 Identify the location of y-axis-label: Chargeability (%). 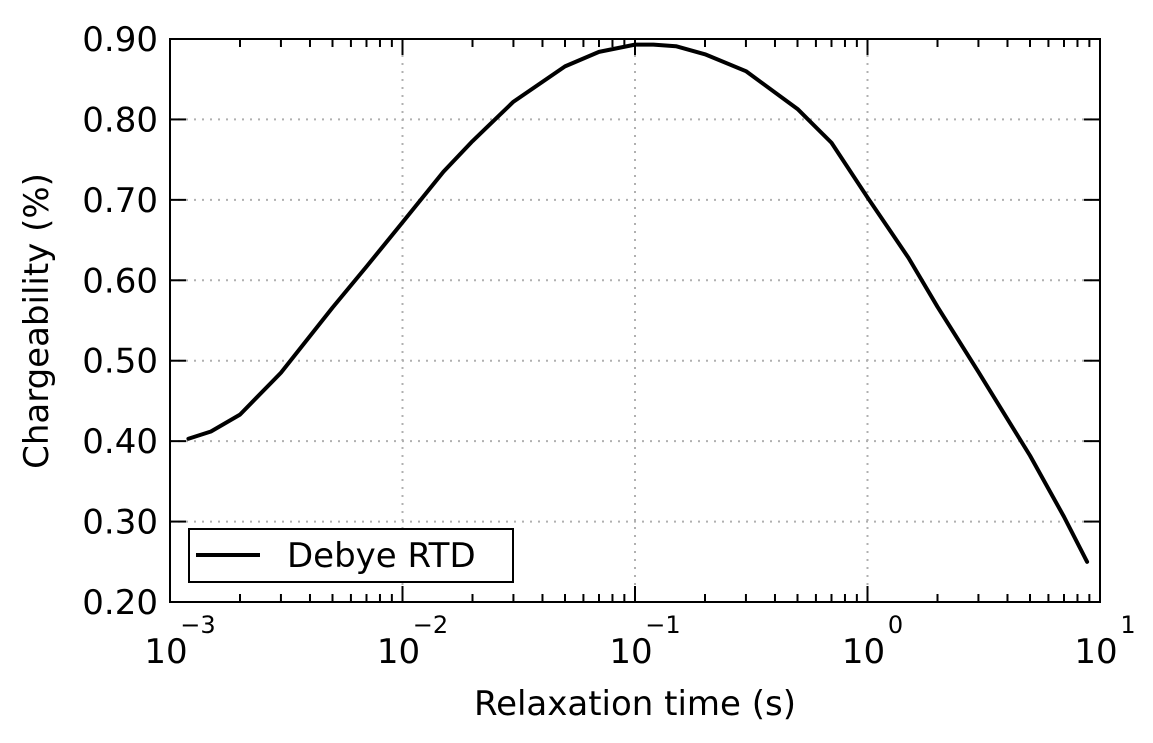
(37, 321).